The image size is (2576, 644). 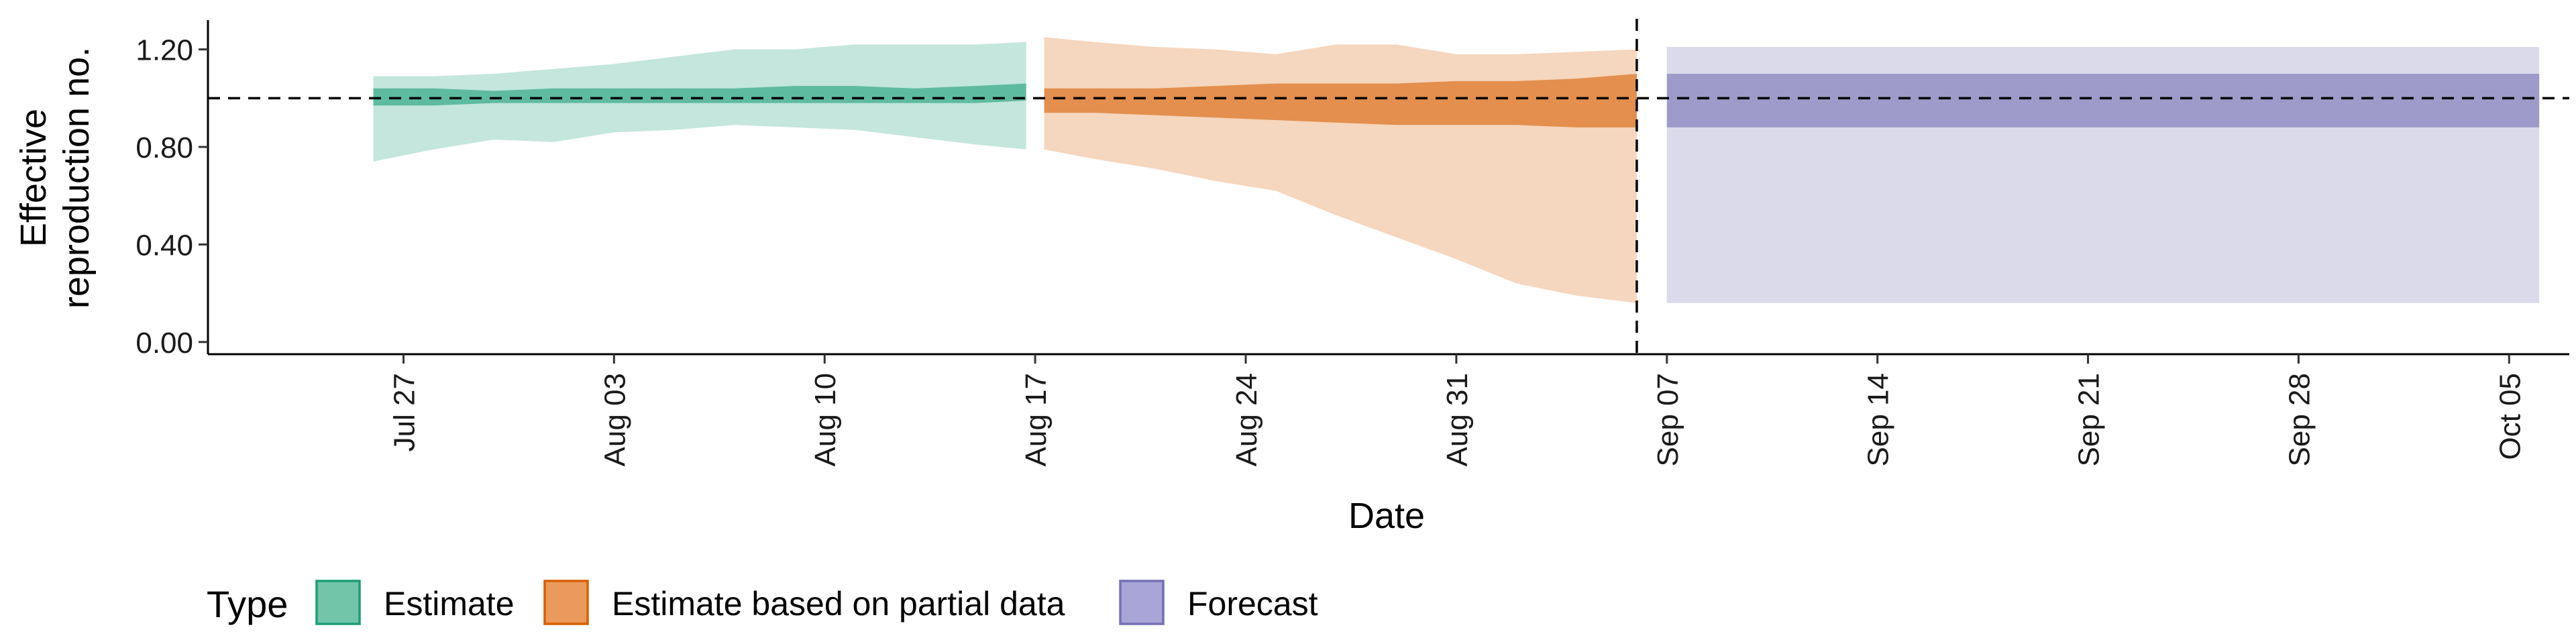 What do you see at coordinates (1878, 419) in the screenshot?
I see `x-tick-label: Sep 14` at bounding box center [1878, 419].